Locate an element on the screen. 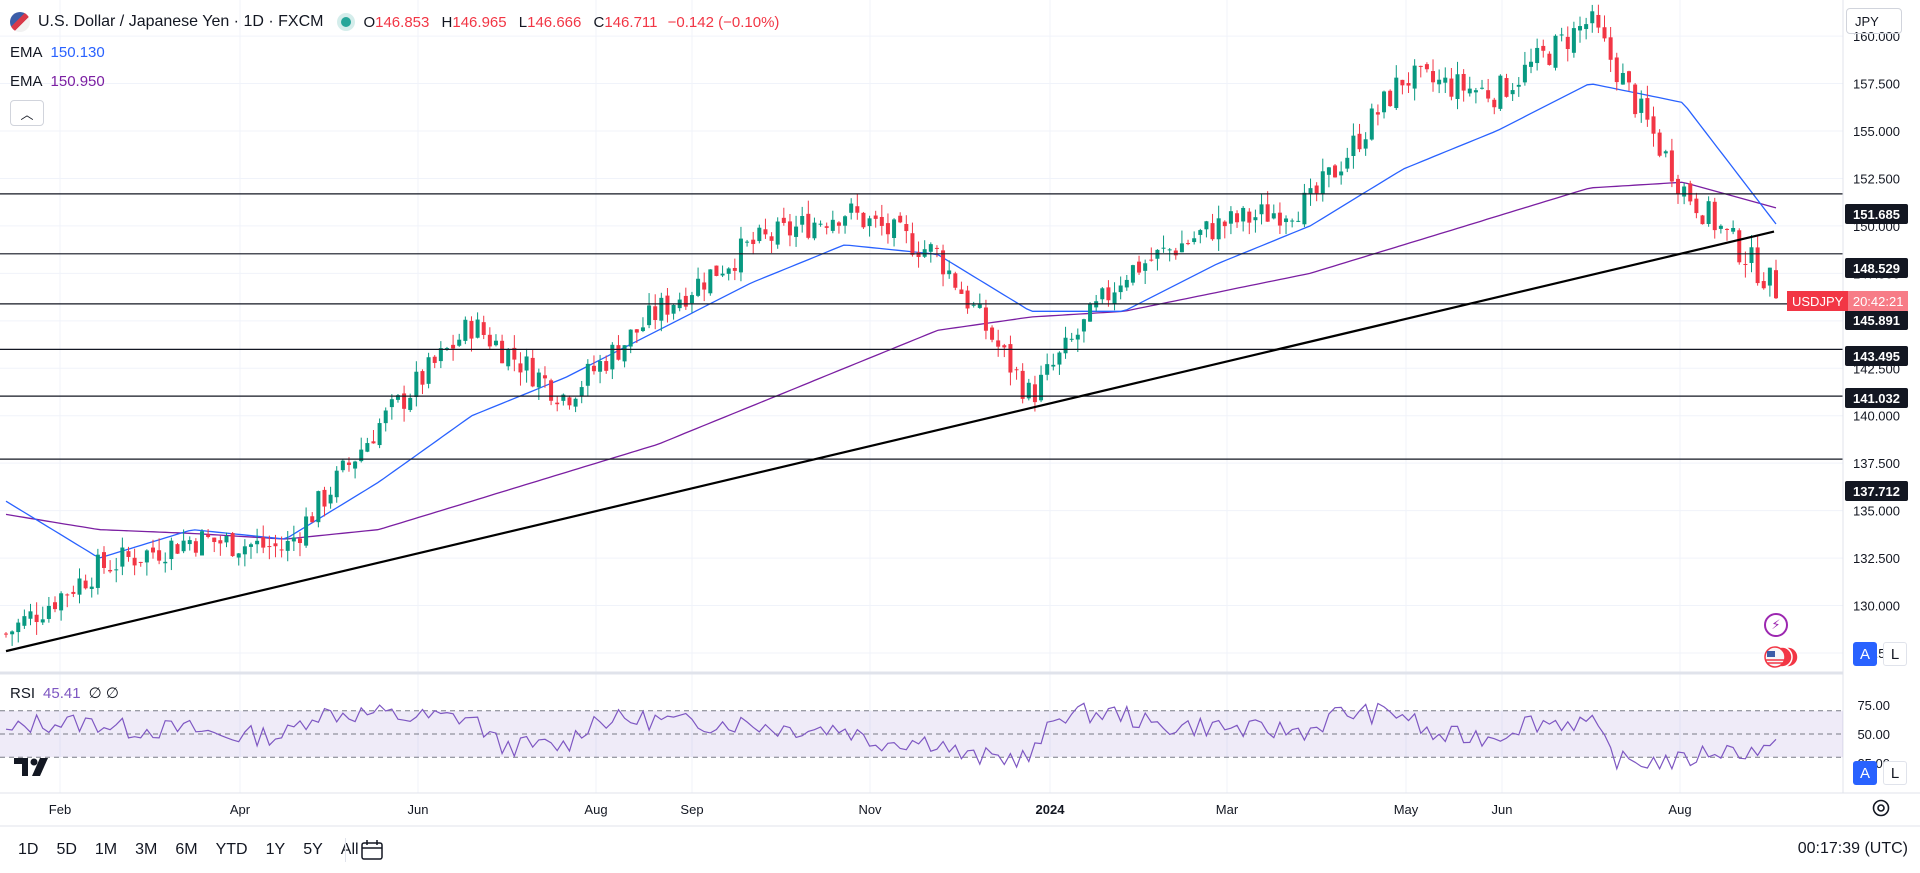 This screenshot has height=873, width=1920. timeframe-3m: 3M is located at coordinates (146, 849).